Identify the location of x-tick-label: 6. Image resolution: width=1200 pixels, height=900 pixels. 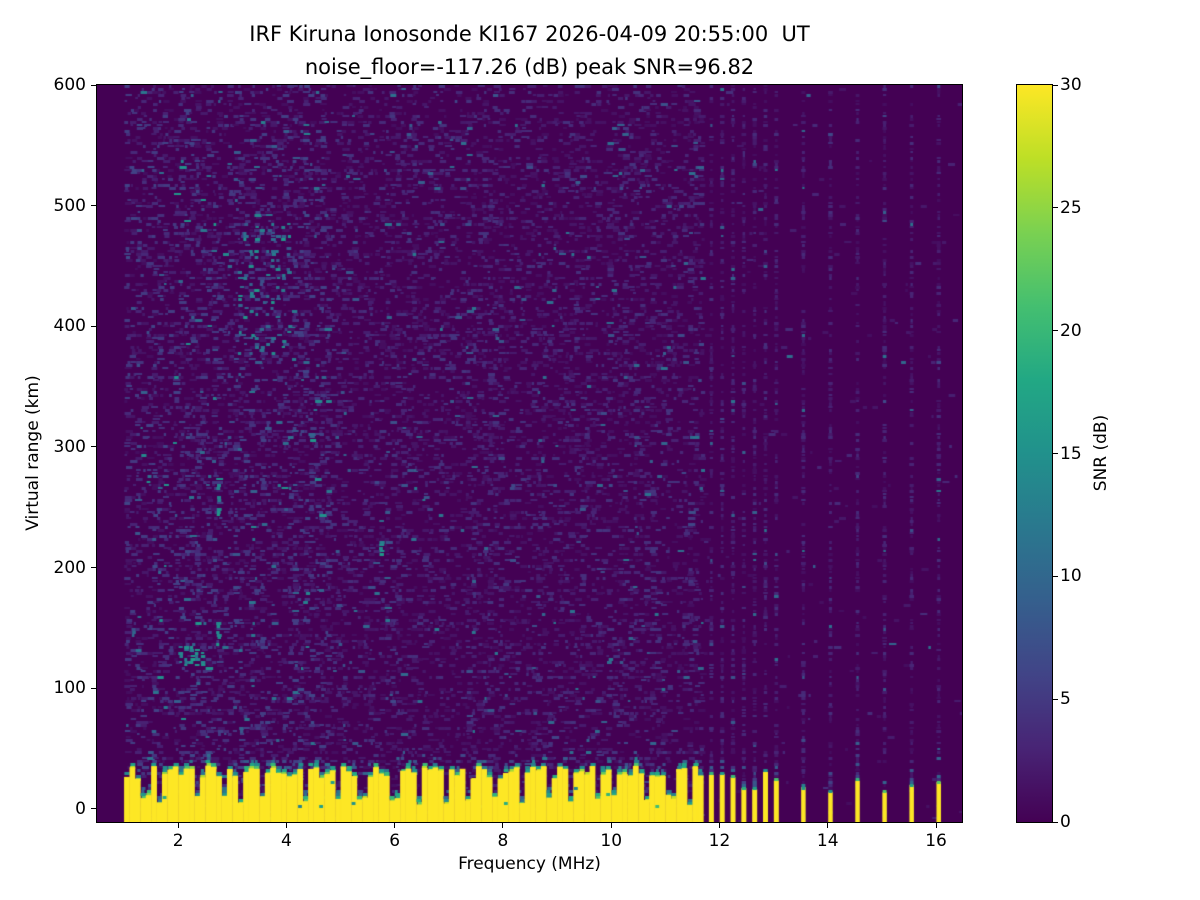
(395, 841).